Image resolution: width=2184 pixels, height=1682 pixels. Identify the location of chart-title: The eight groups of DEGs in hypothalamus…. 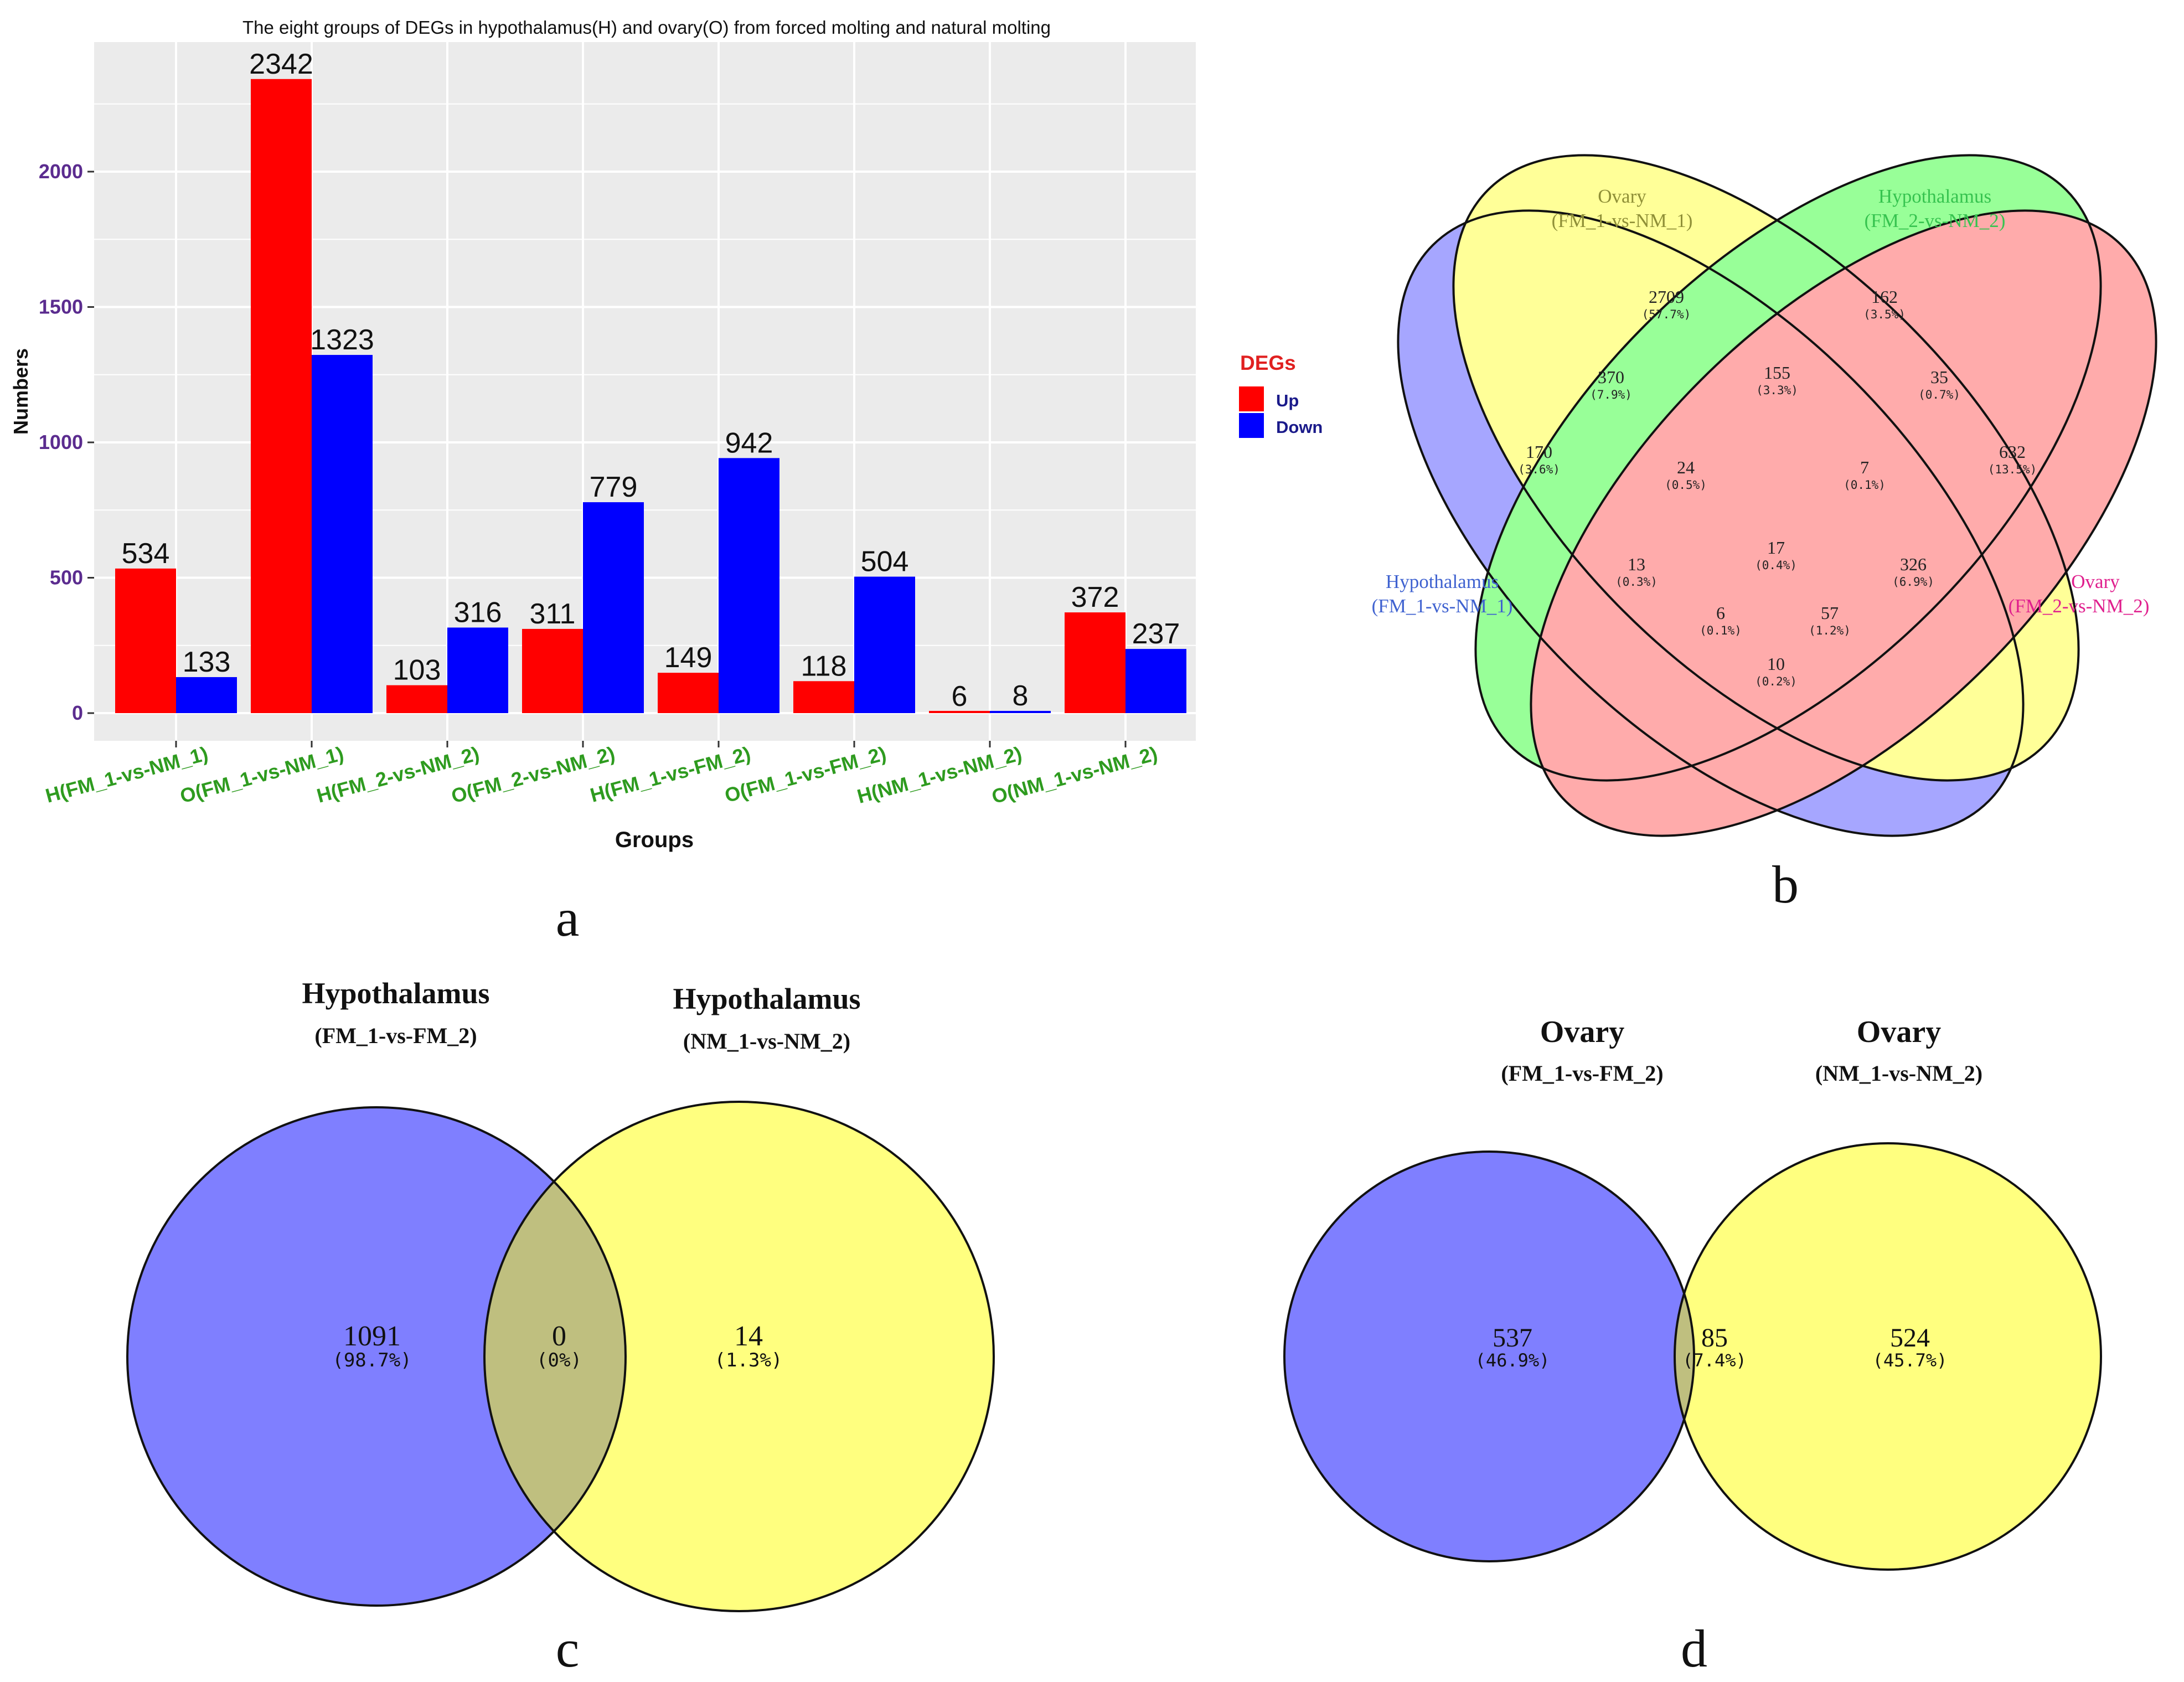
(646, 28).